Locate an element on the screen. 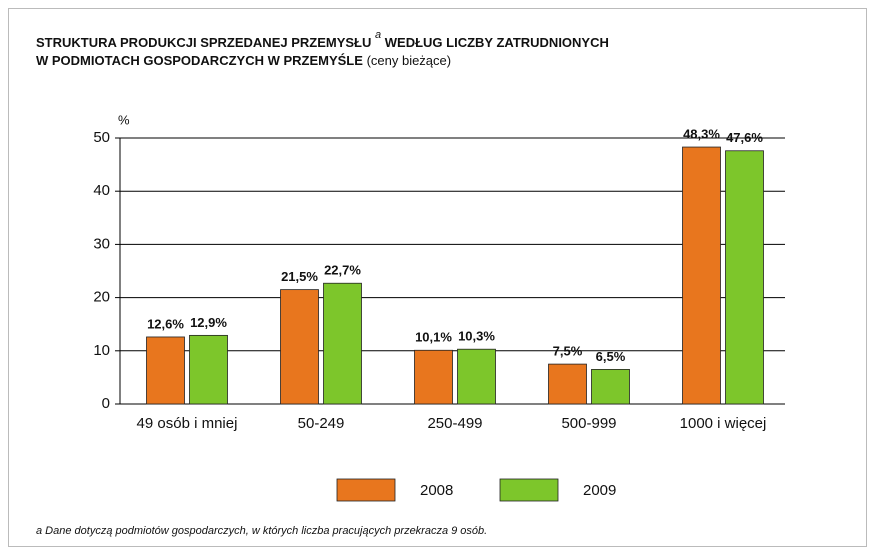 Image resolution: width=875 pixels, height=556 pixels. legend-label: 2008 is located at coordinates (436, 490).